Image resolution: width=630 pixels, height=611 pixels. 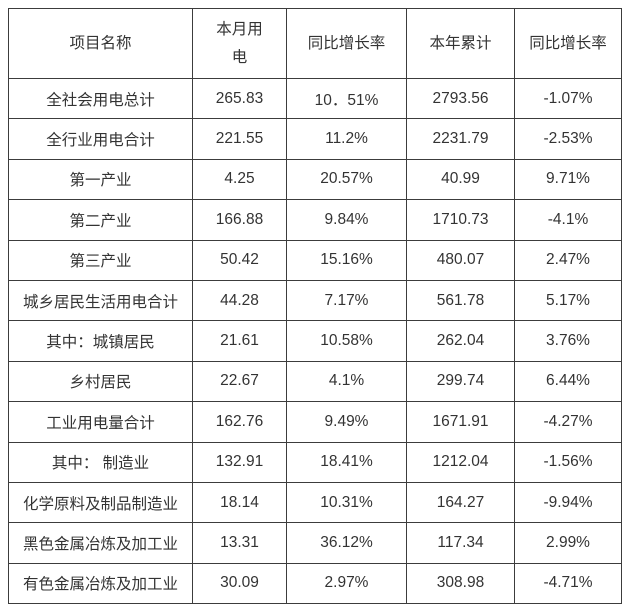 I want to click on value-cell: 4.25, so click(x=239, y=179).